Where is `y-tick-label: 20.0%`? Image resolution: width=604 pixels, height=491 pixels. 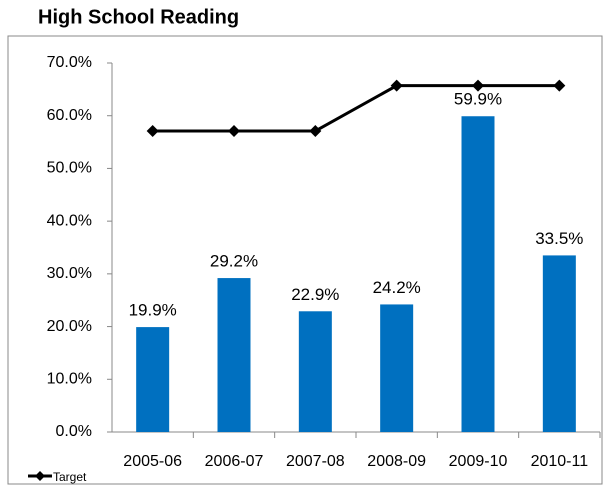 y-tick-label: 20.0% is located at coordinates (69, 326).